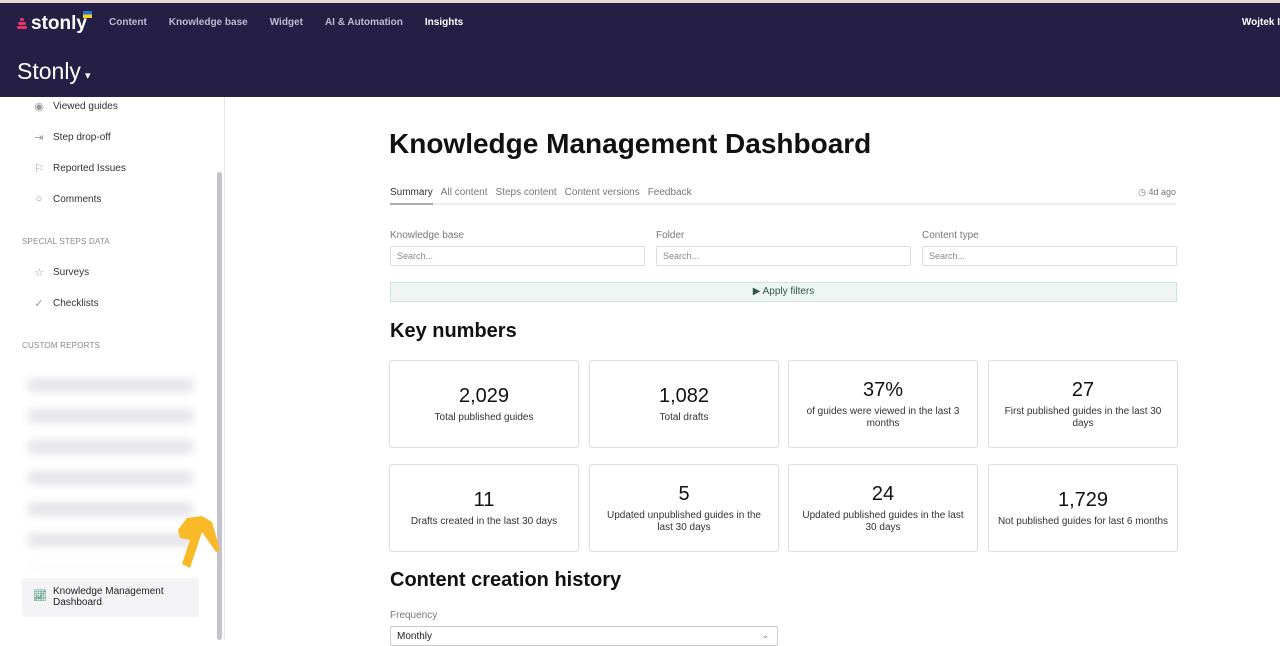 This screenshot has height=646, width=1280. I want to click on filter-label-content-type: Content type, so click(950, 235).